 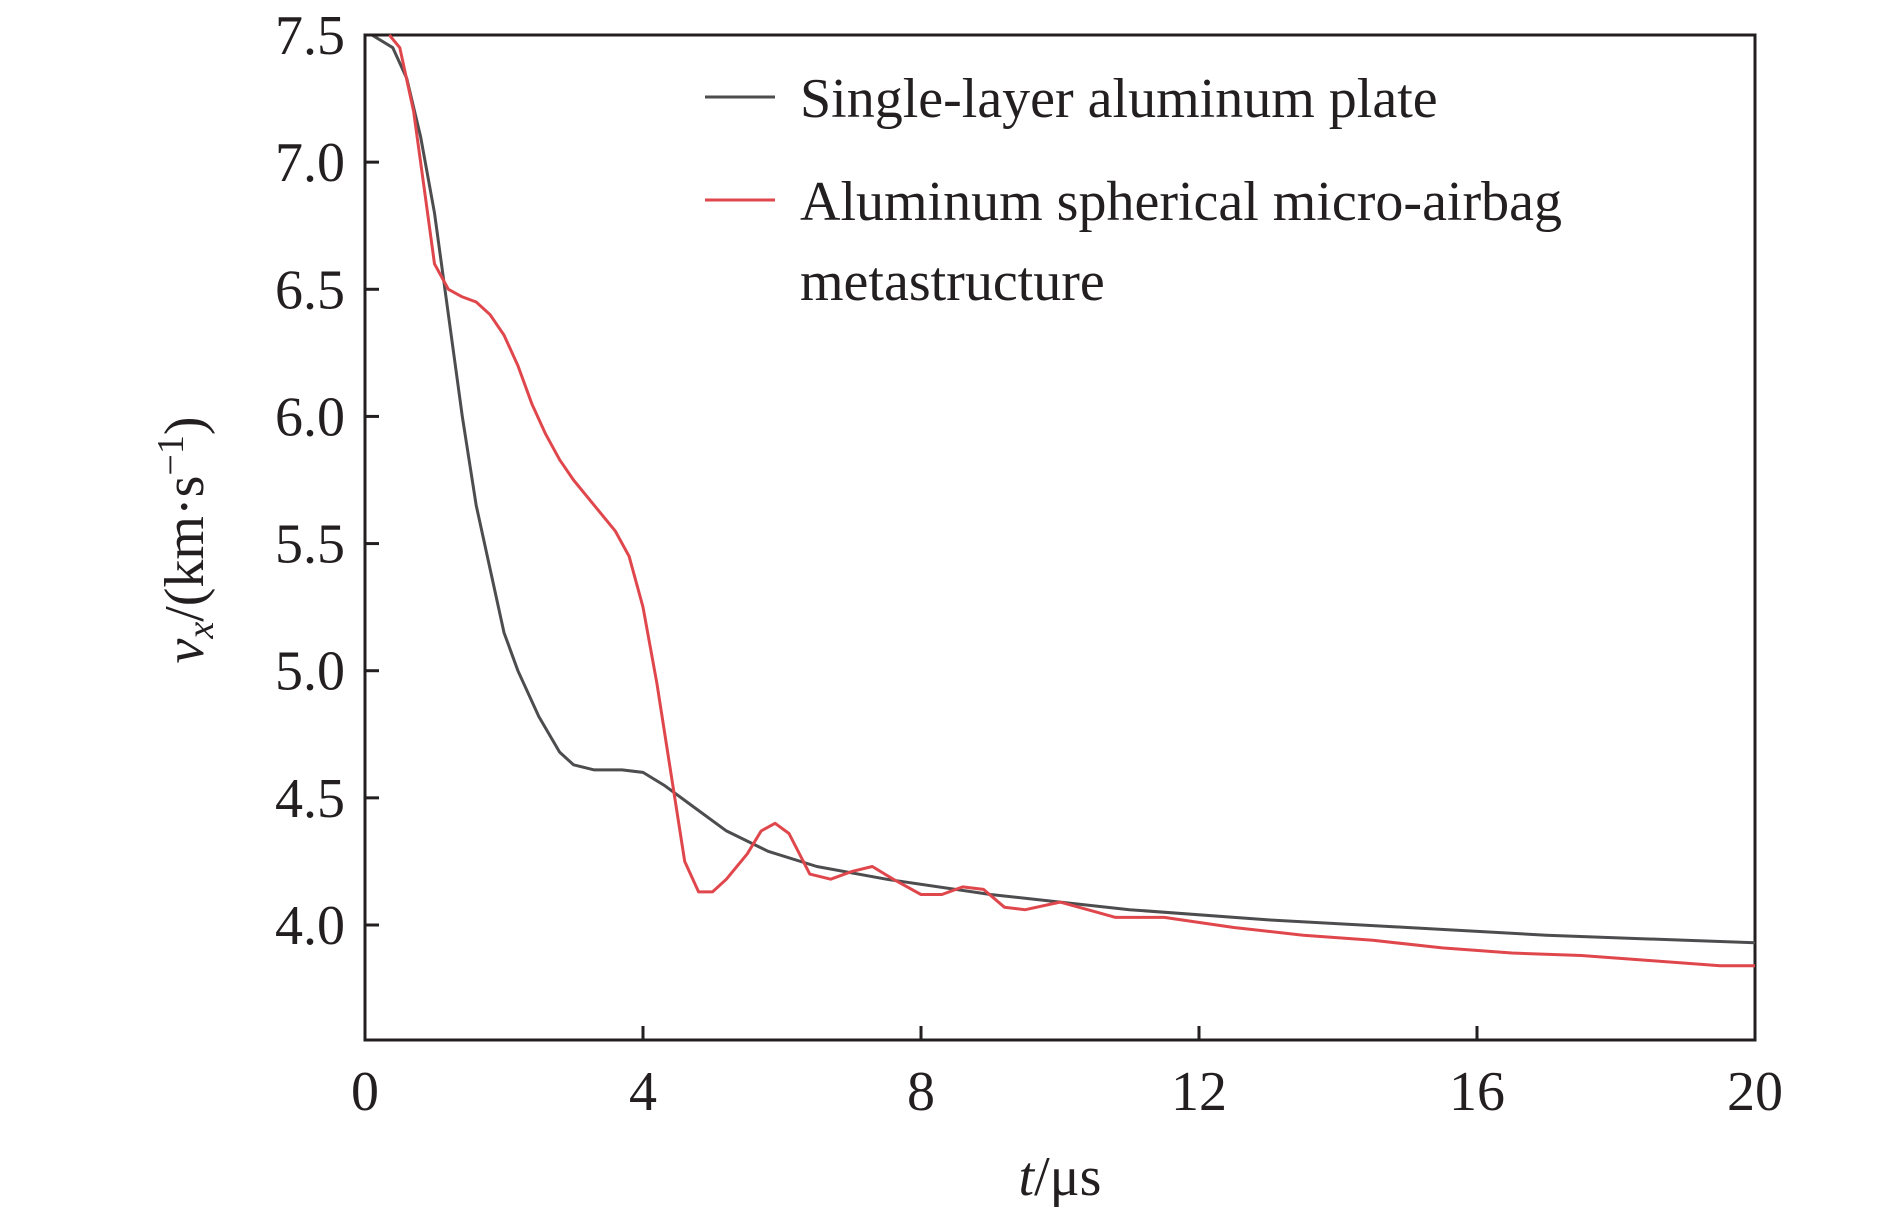 What do you see at coordinates (310, 672) in the screenshot?
I see `y-tick-label: 5.0` at bounding box center [310, 672].